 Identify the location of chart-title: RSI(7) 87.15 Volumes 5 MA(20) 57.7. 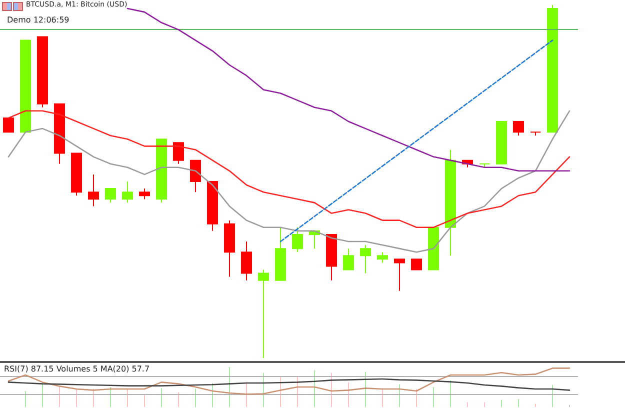
(77, 369).